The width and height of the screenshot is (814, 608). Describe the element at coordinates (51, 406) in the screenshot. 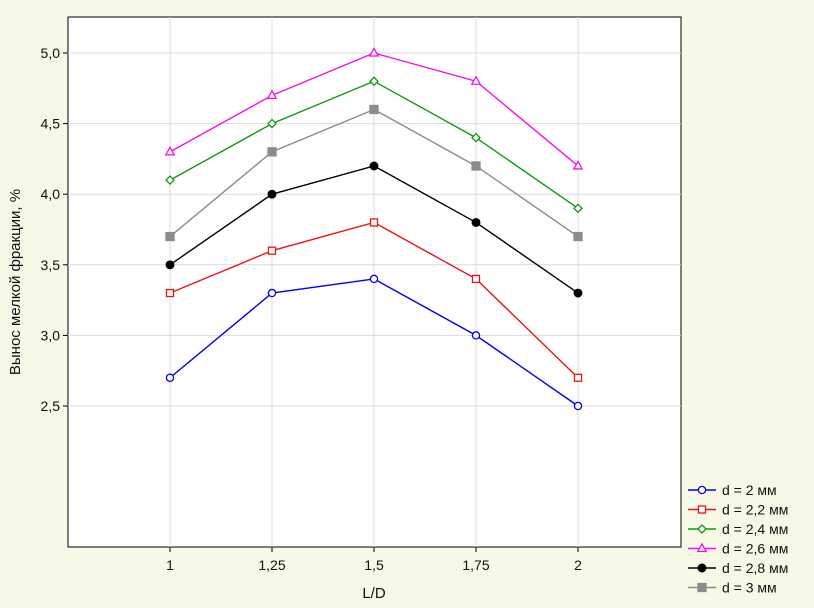

I see `y-tick-label: 2,5` at that location.